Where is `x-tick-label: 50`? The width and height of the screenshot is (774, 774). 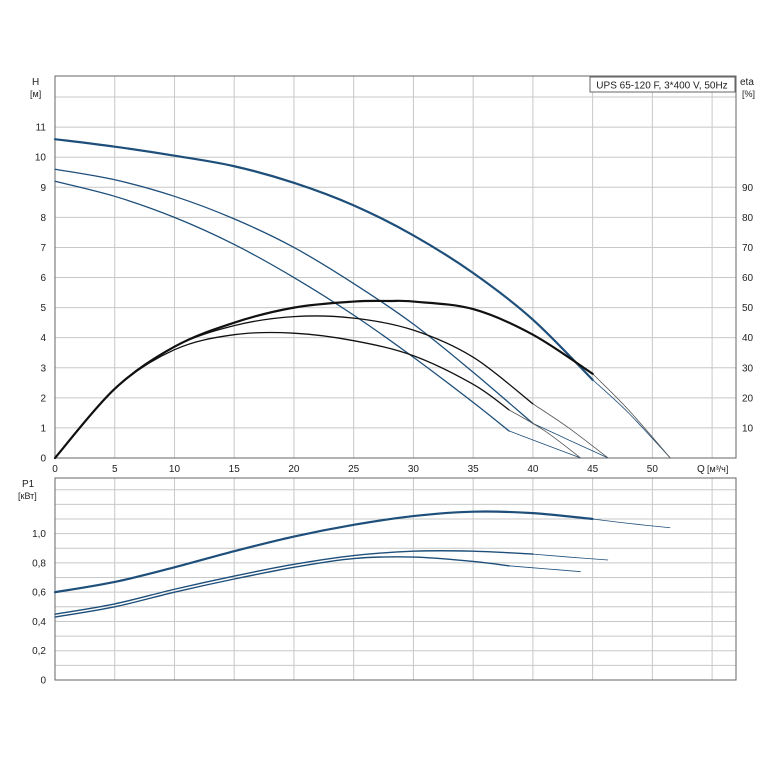 x-tick-label: 50 is located at coordinates (653, 469).